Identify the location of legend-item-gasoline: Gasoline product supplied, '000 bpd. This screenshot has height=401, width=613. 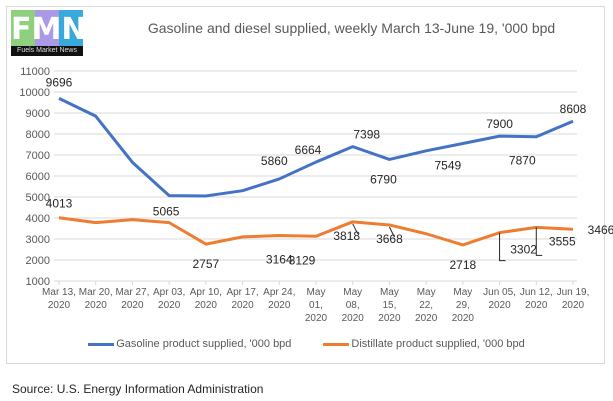
(189, 344).